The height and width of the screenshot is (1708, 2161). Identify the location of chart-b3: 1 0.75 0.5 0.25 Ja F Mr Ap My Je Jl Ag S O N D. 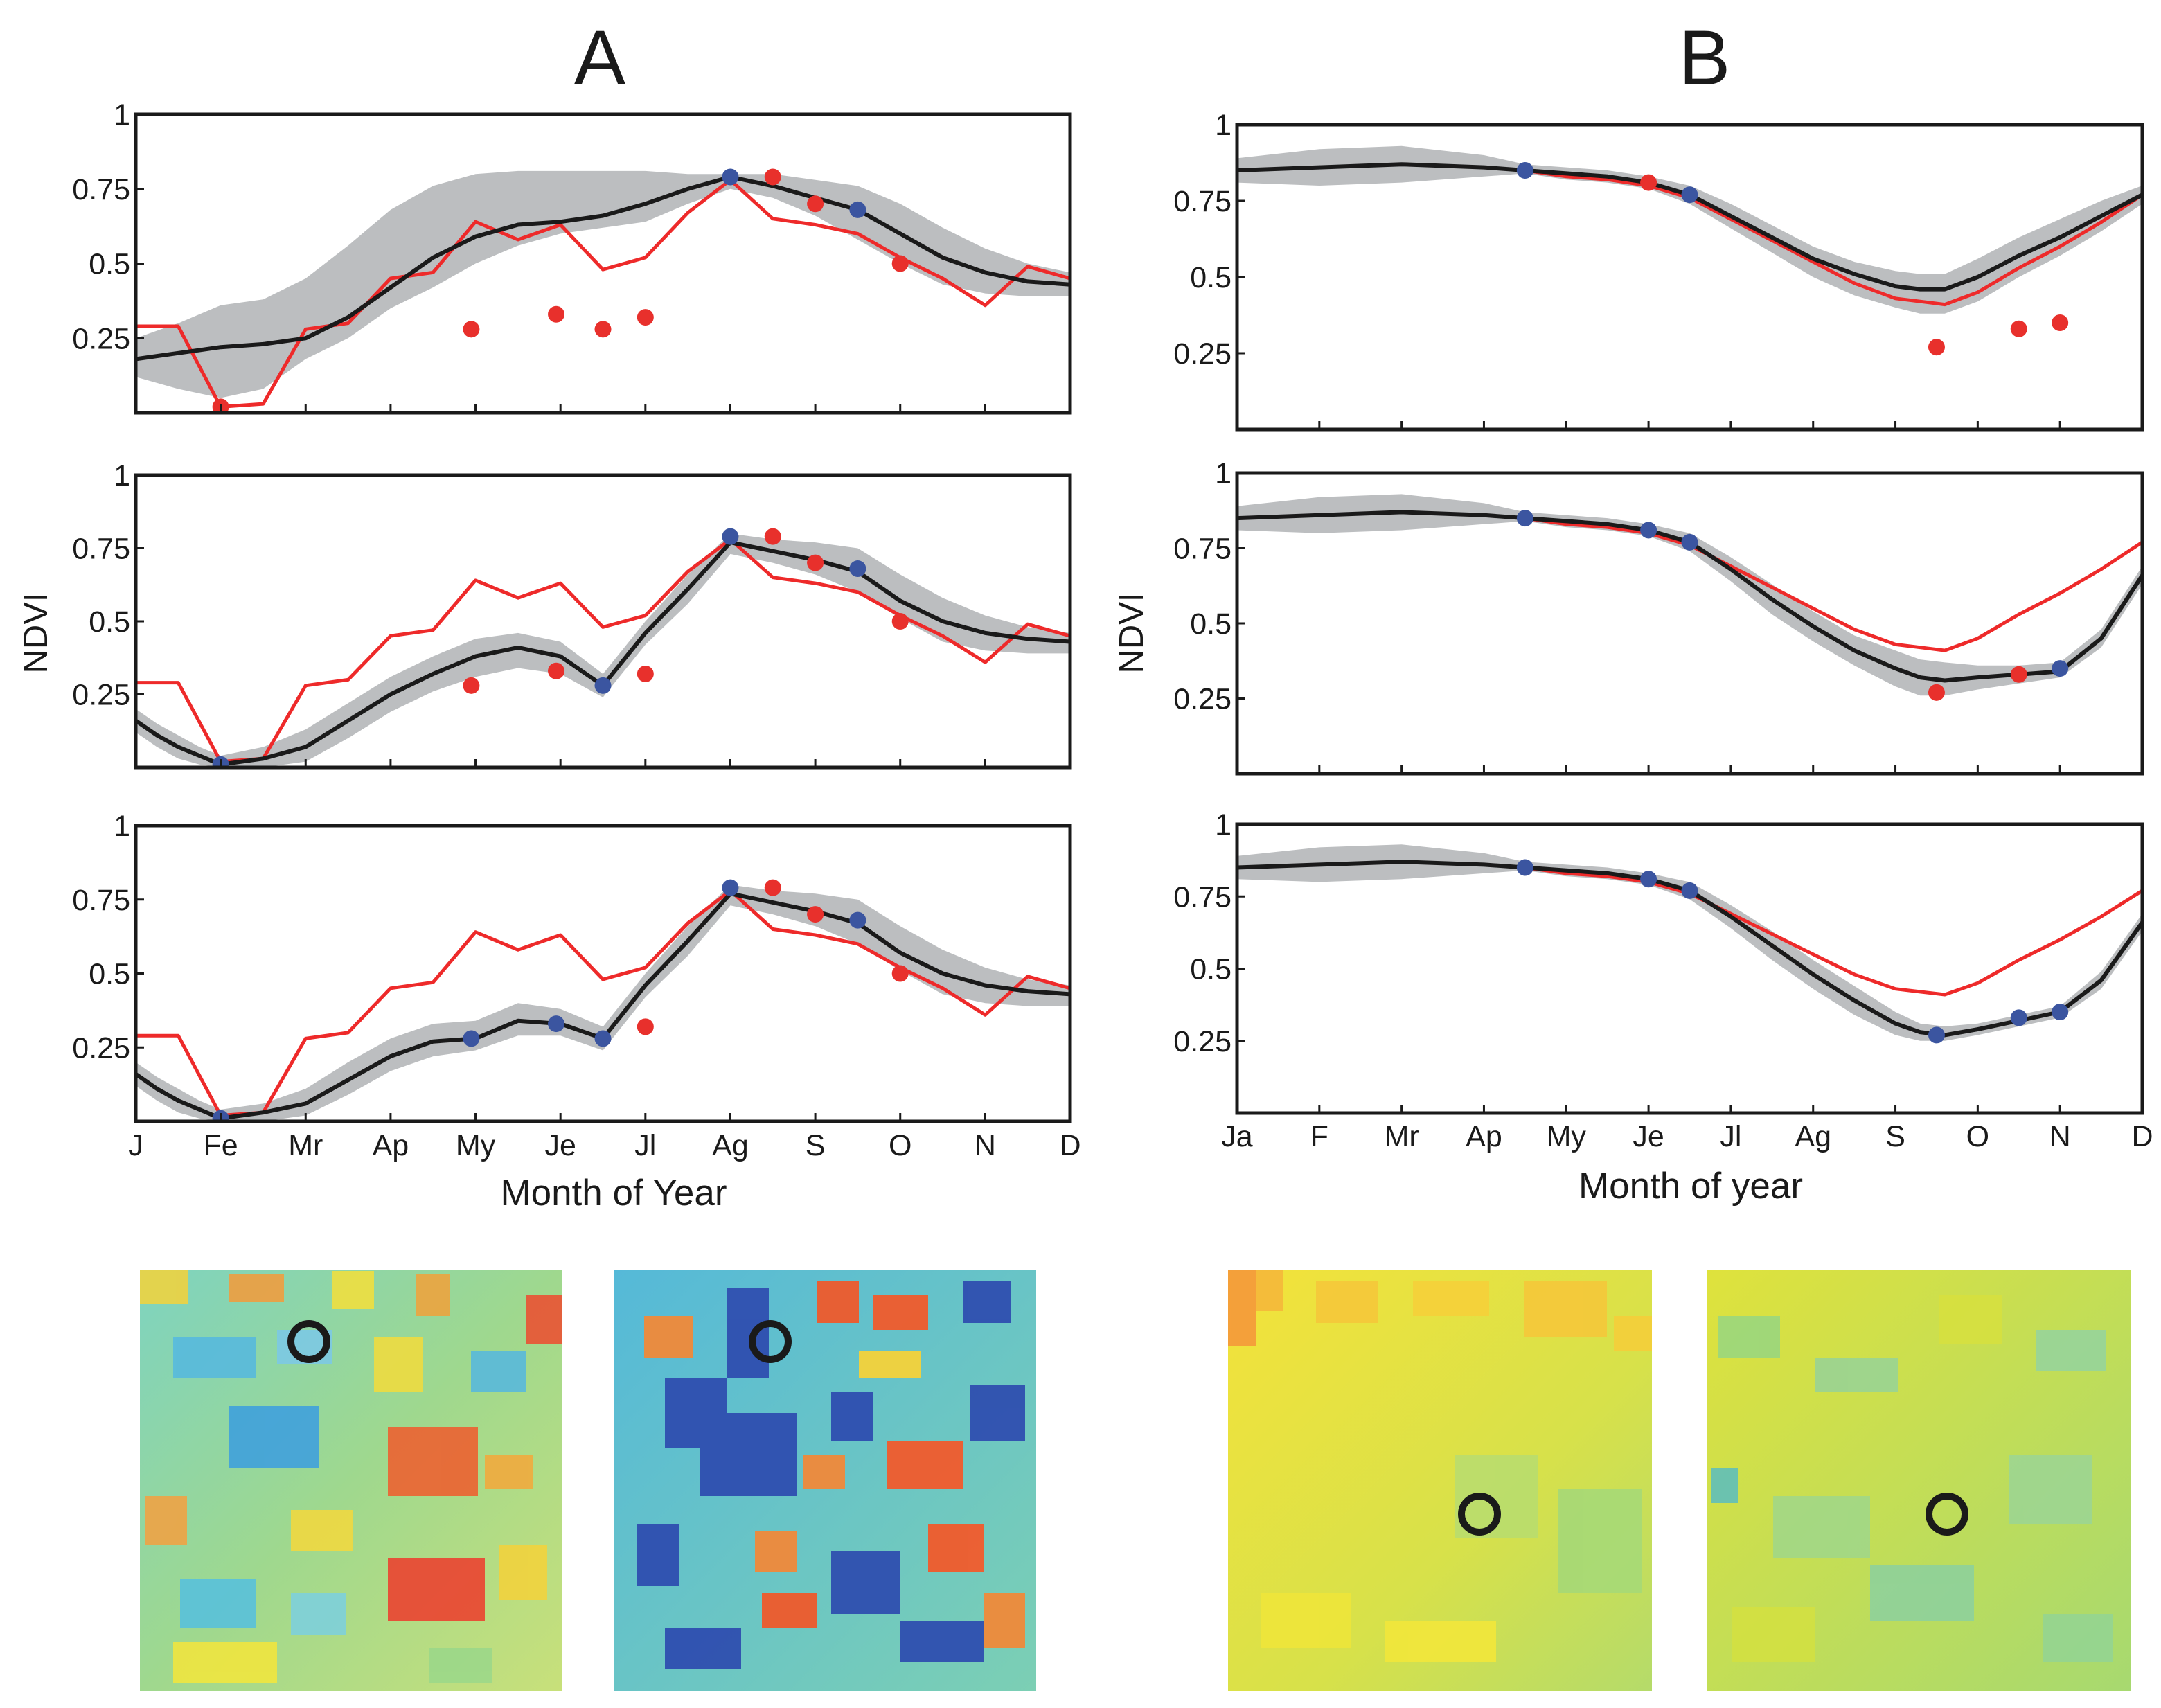
(1663, 980).